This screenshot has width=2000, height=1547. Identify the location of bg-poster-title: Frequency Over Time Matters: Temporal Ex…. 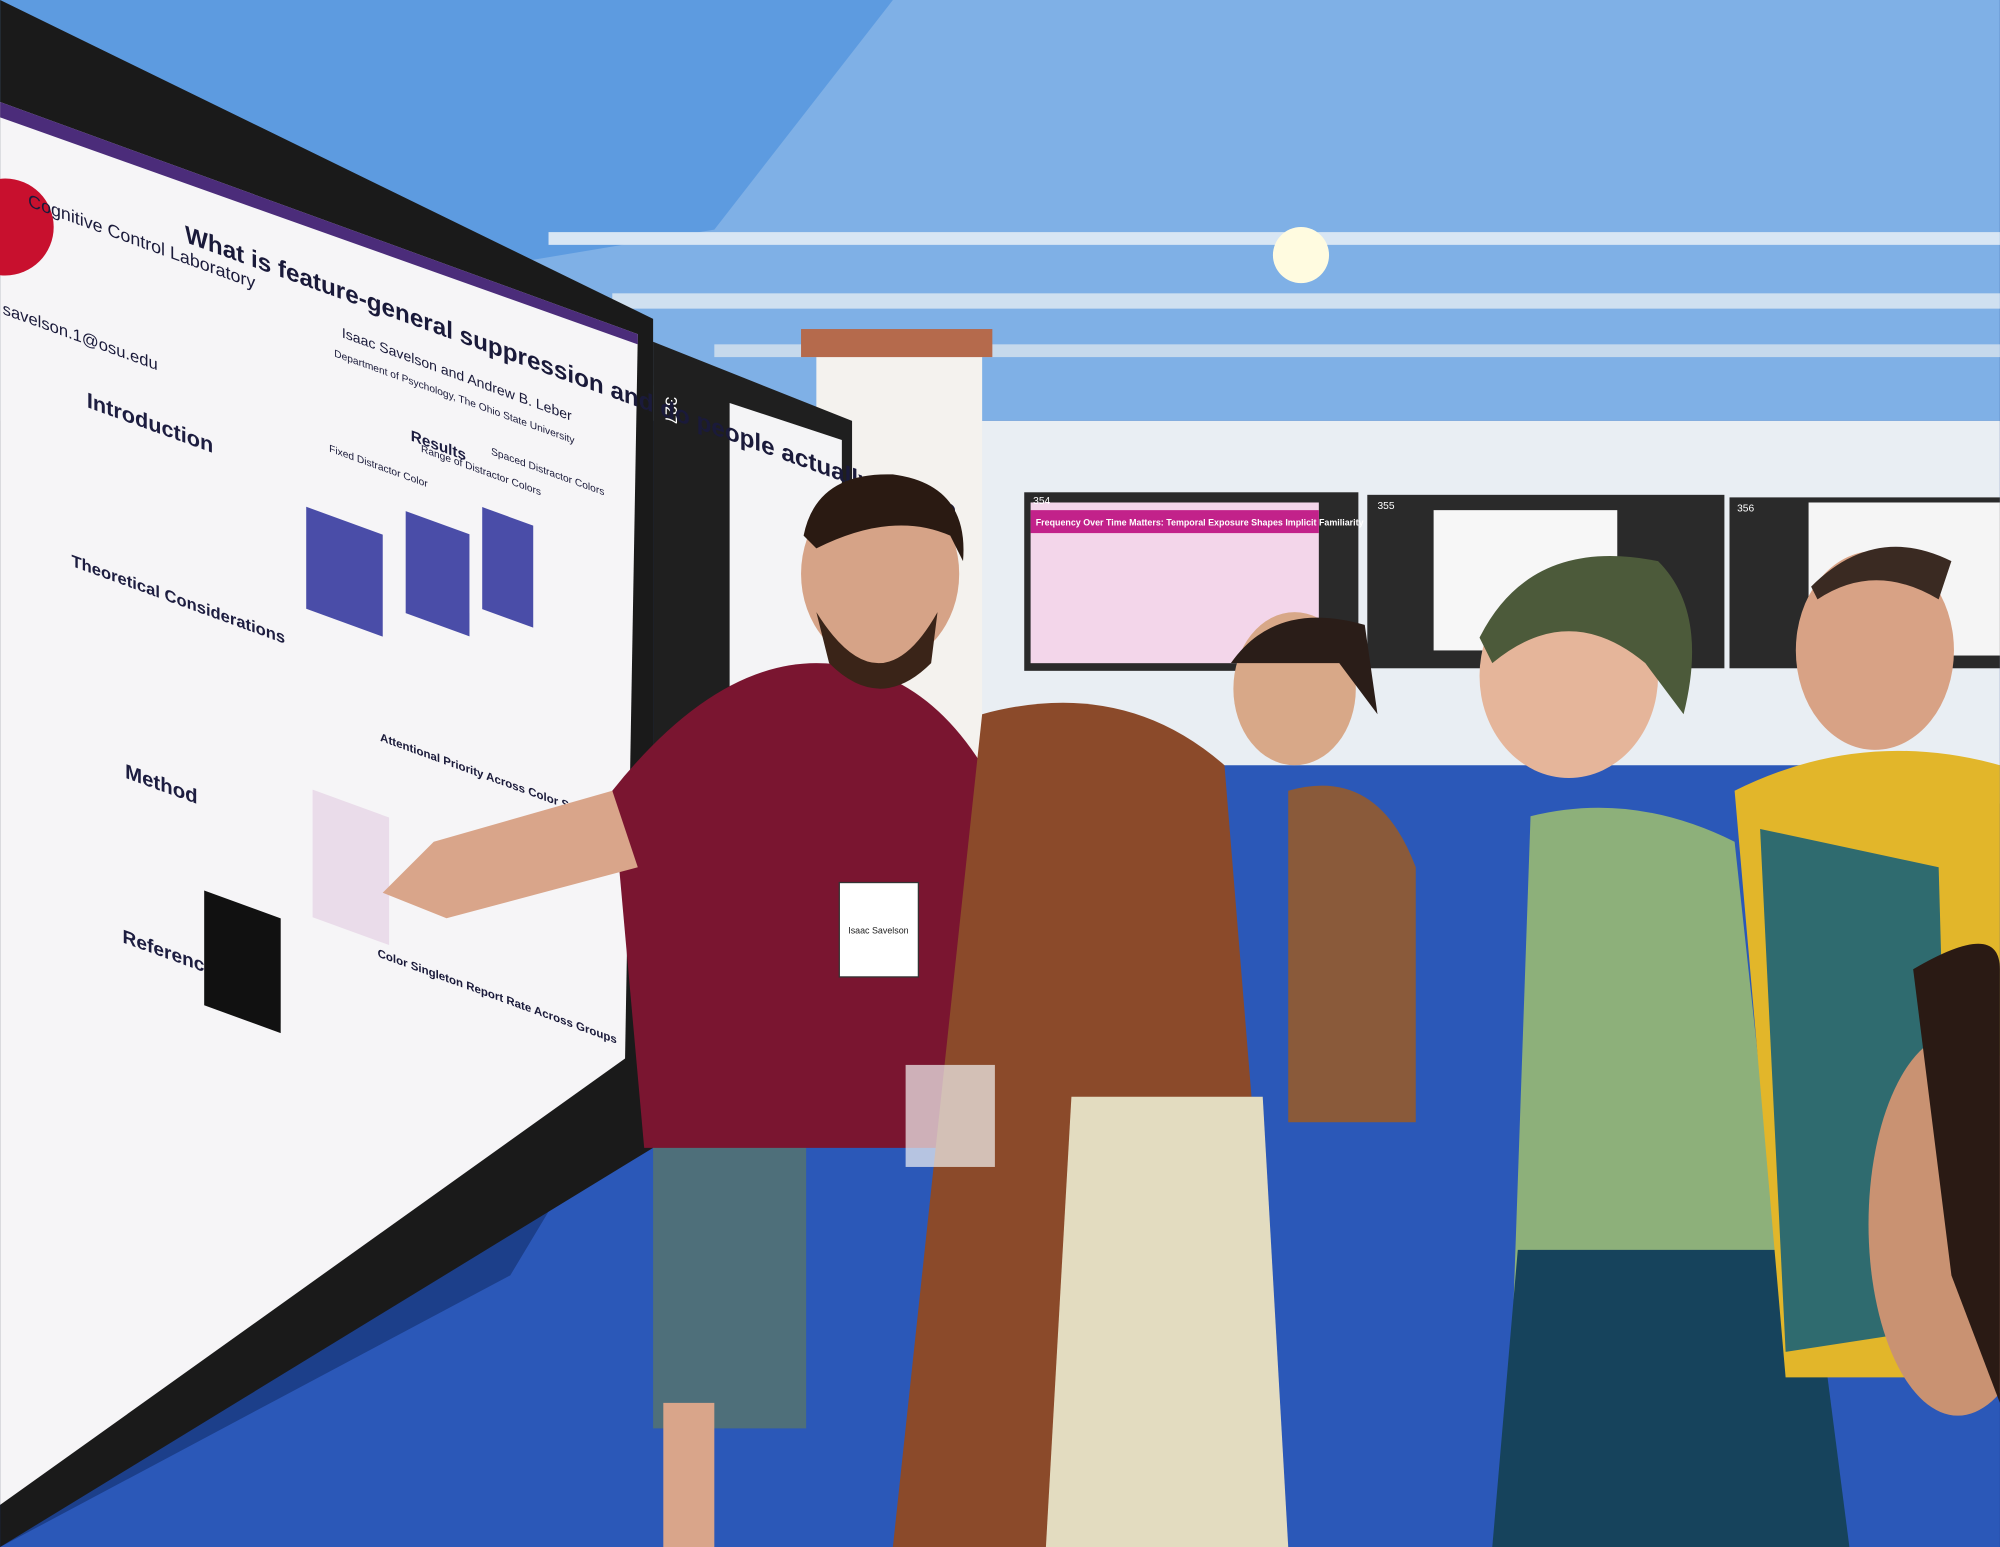
(1200, 522).